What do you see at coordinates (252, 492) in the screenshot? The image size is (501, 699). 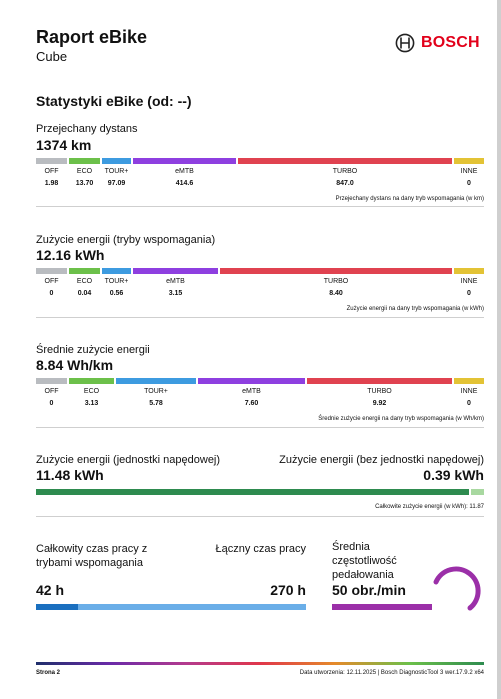 I see `drive-energy-bar` at bounding box center [252, 492].